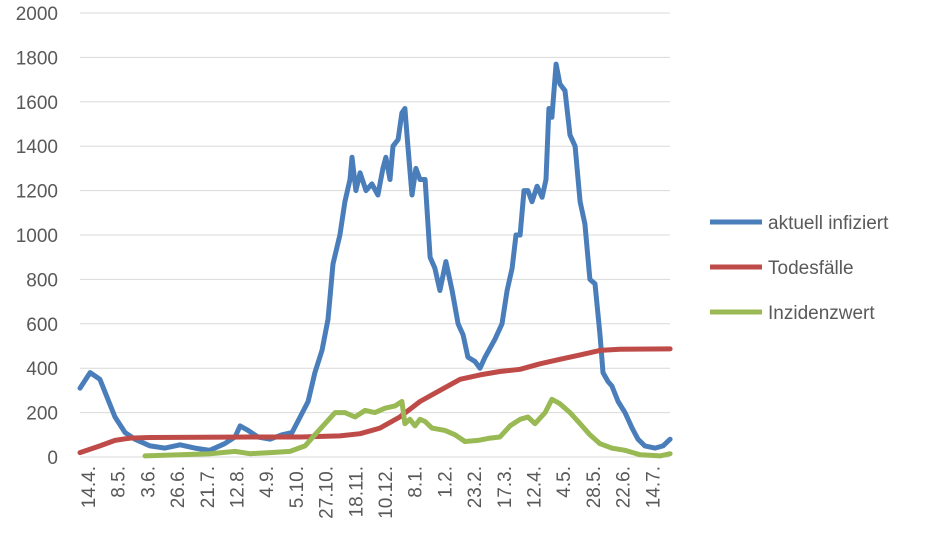  Describe the element at coordinates (37, 147) in the screenshot. I see `y-tick-label: 1400` at that location.